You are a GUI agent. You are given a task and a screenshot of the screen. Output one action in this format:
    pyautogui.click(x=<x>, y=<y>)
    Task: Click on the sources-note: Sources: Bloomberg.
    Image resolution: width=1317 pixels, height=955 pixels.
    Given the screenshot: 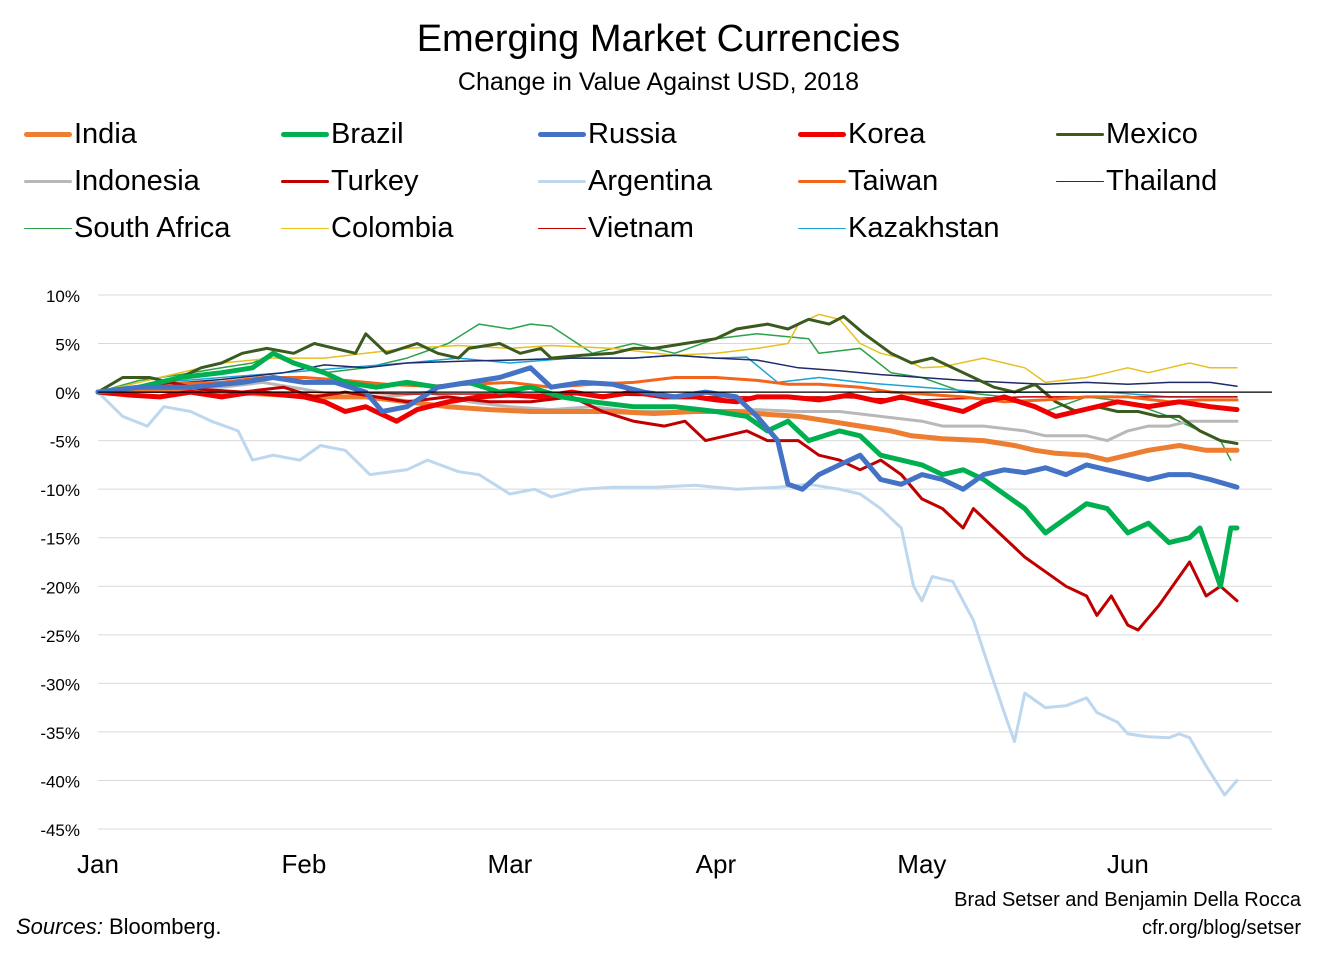 What is the action you would take?
    pyautogui.click(x=118, y=927)
    